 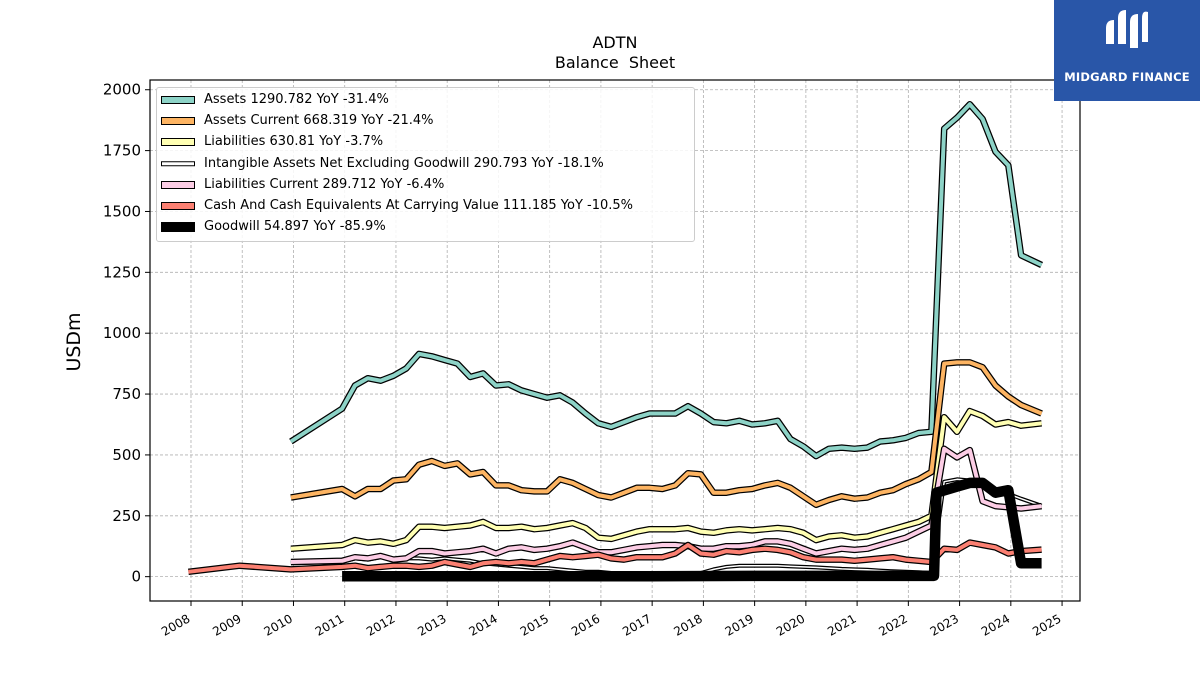 I want to click on logo-brand-text: MIDGARD FINANCE, so click(x=1127, y=77).